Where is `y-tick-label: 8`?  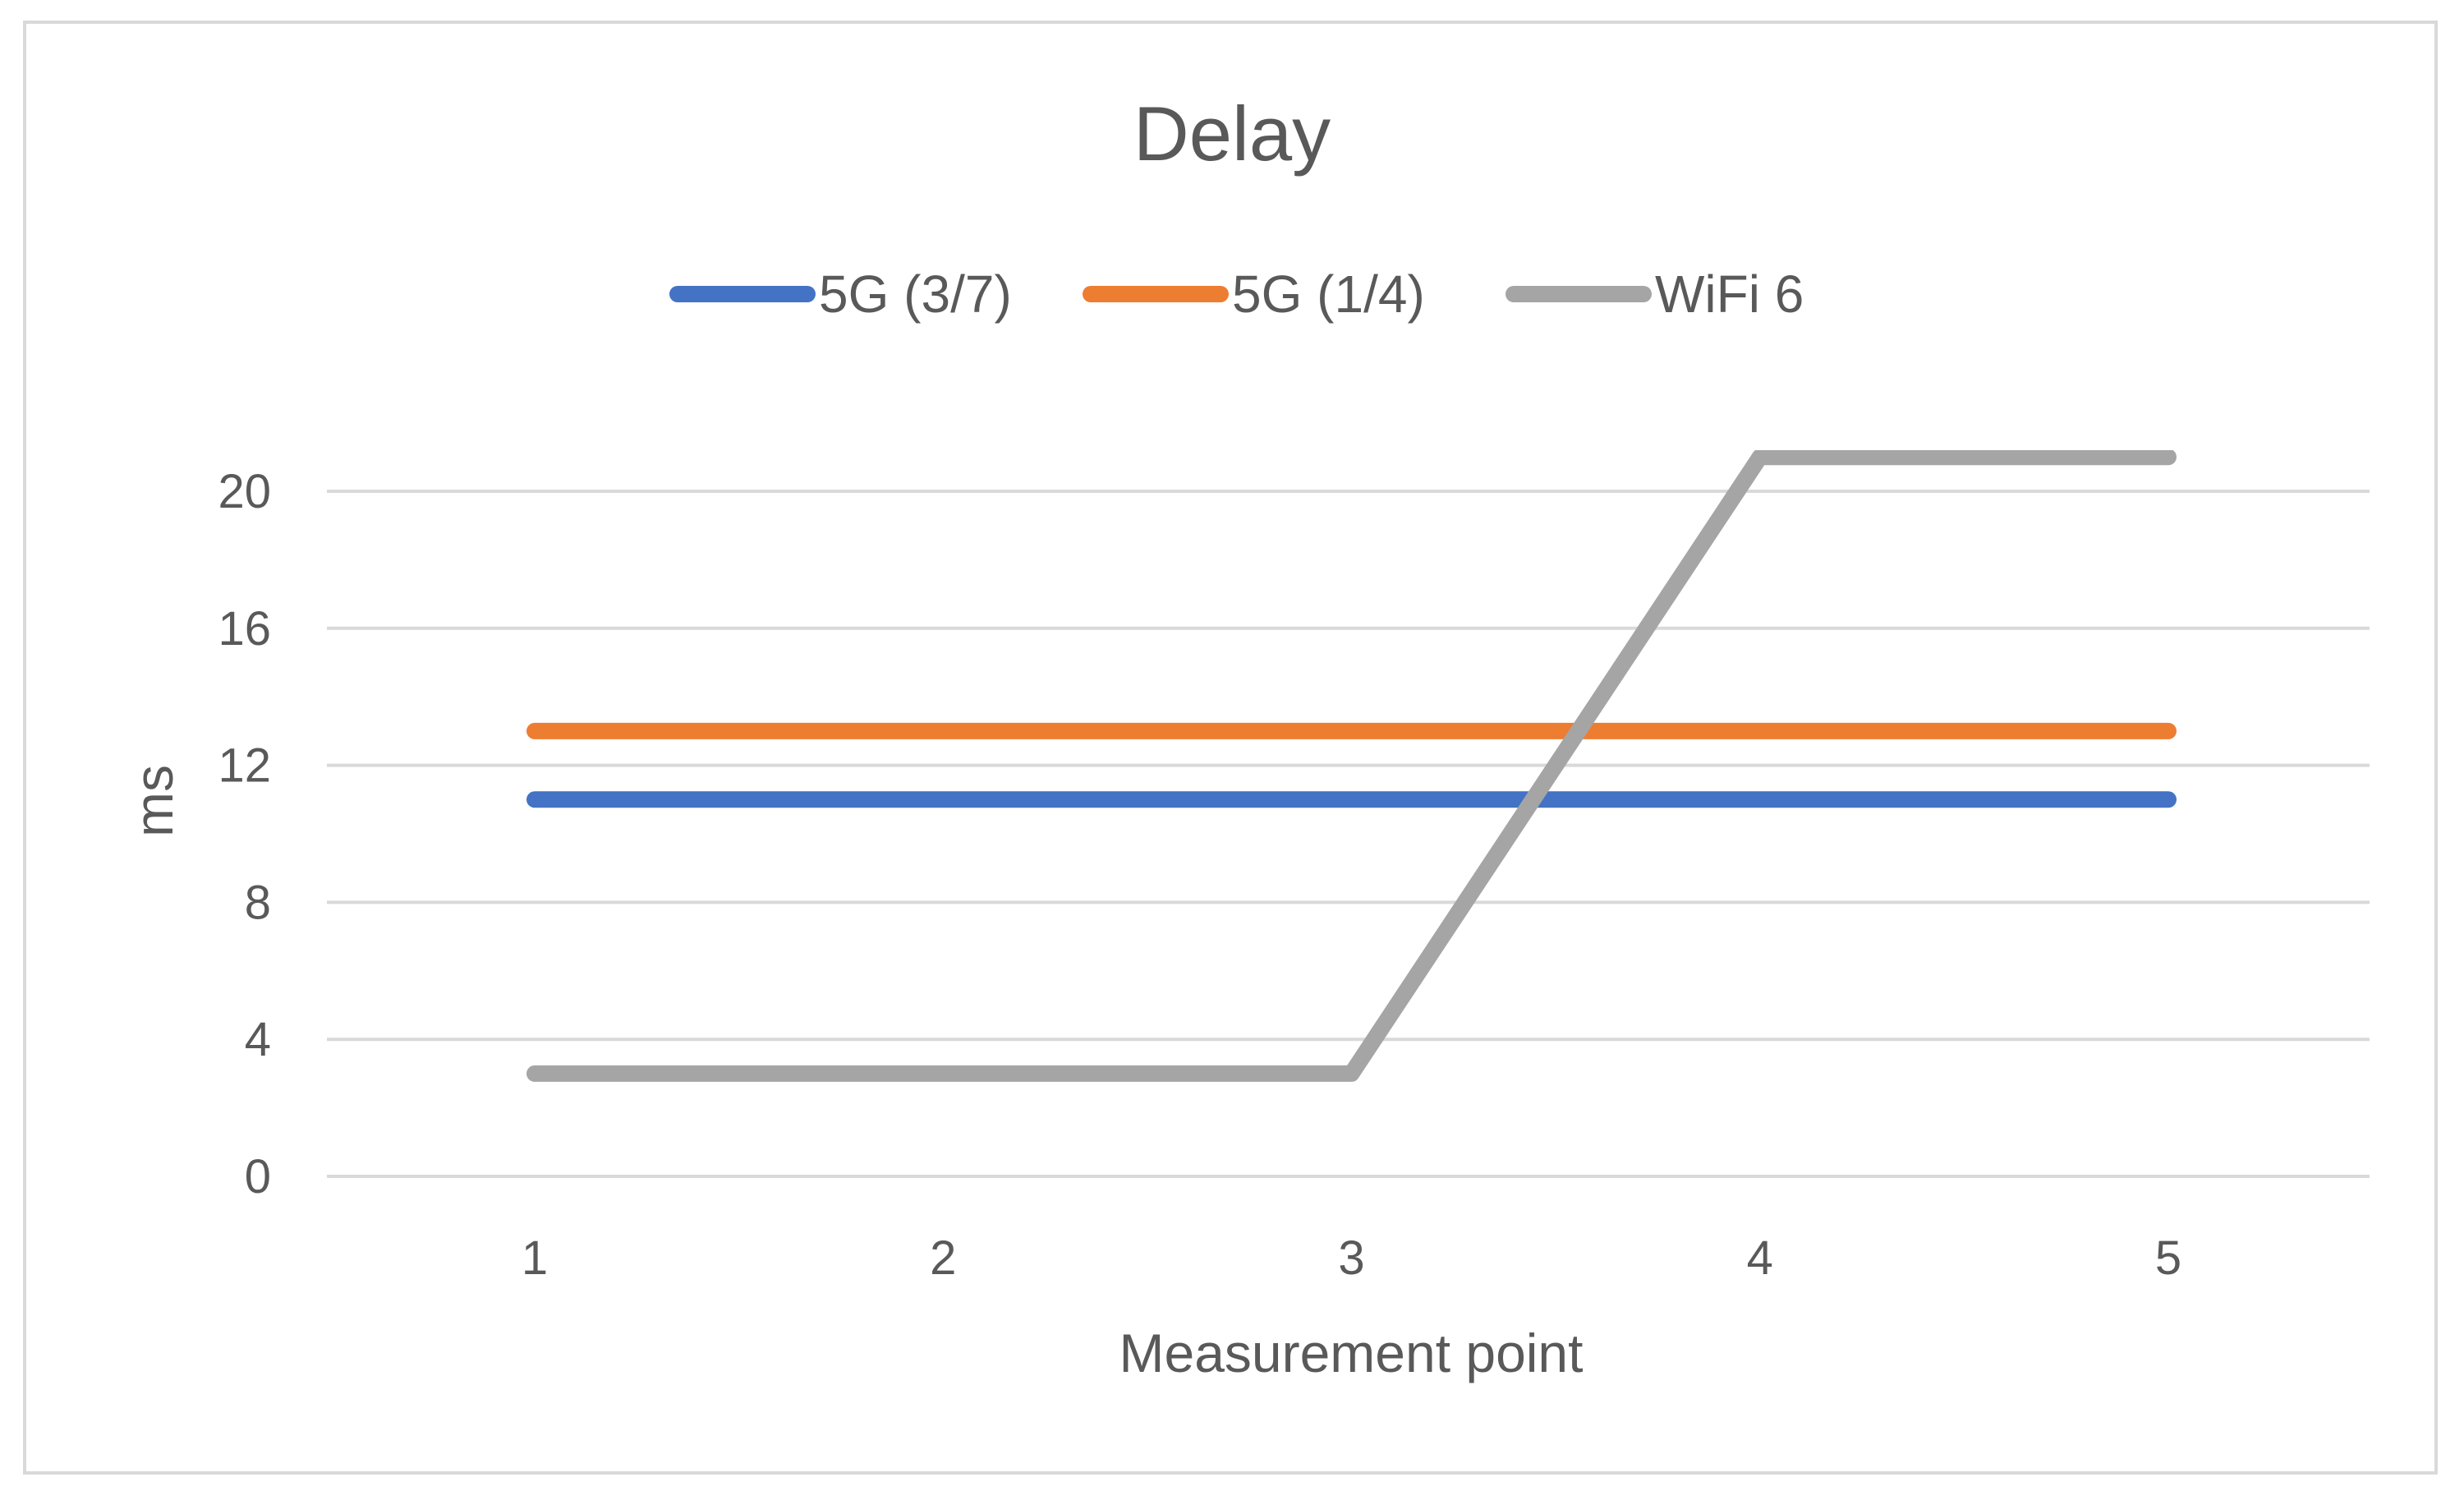
y-tick-label: 8 is located at coordinates (258, 902).